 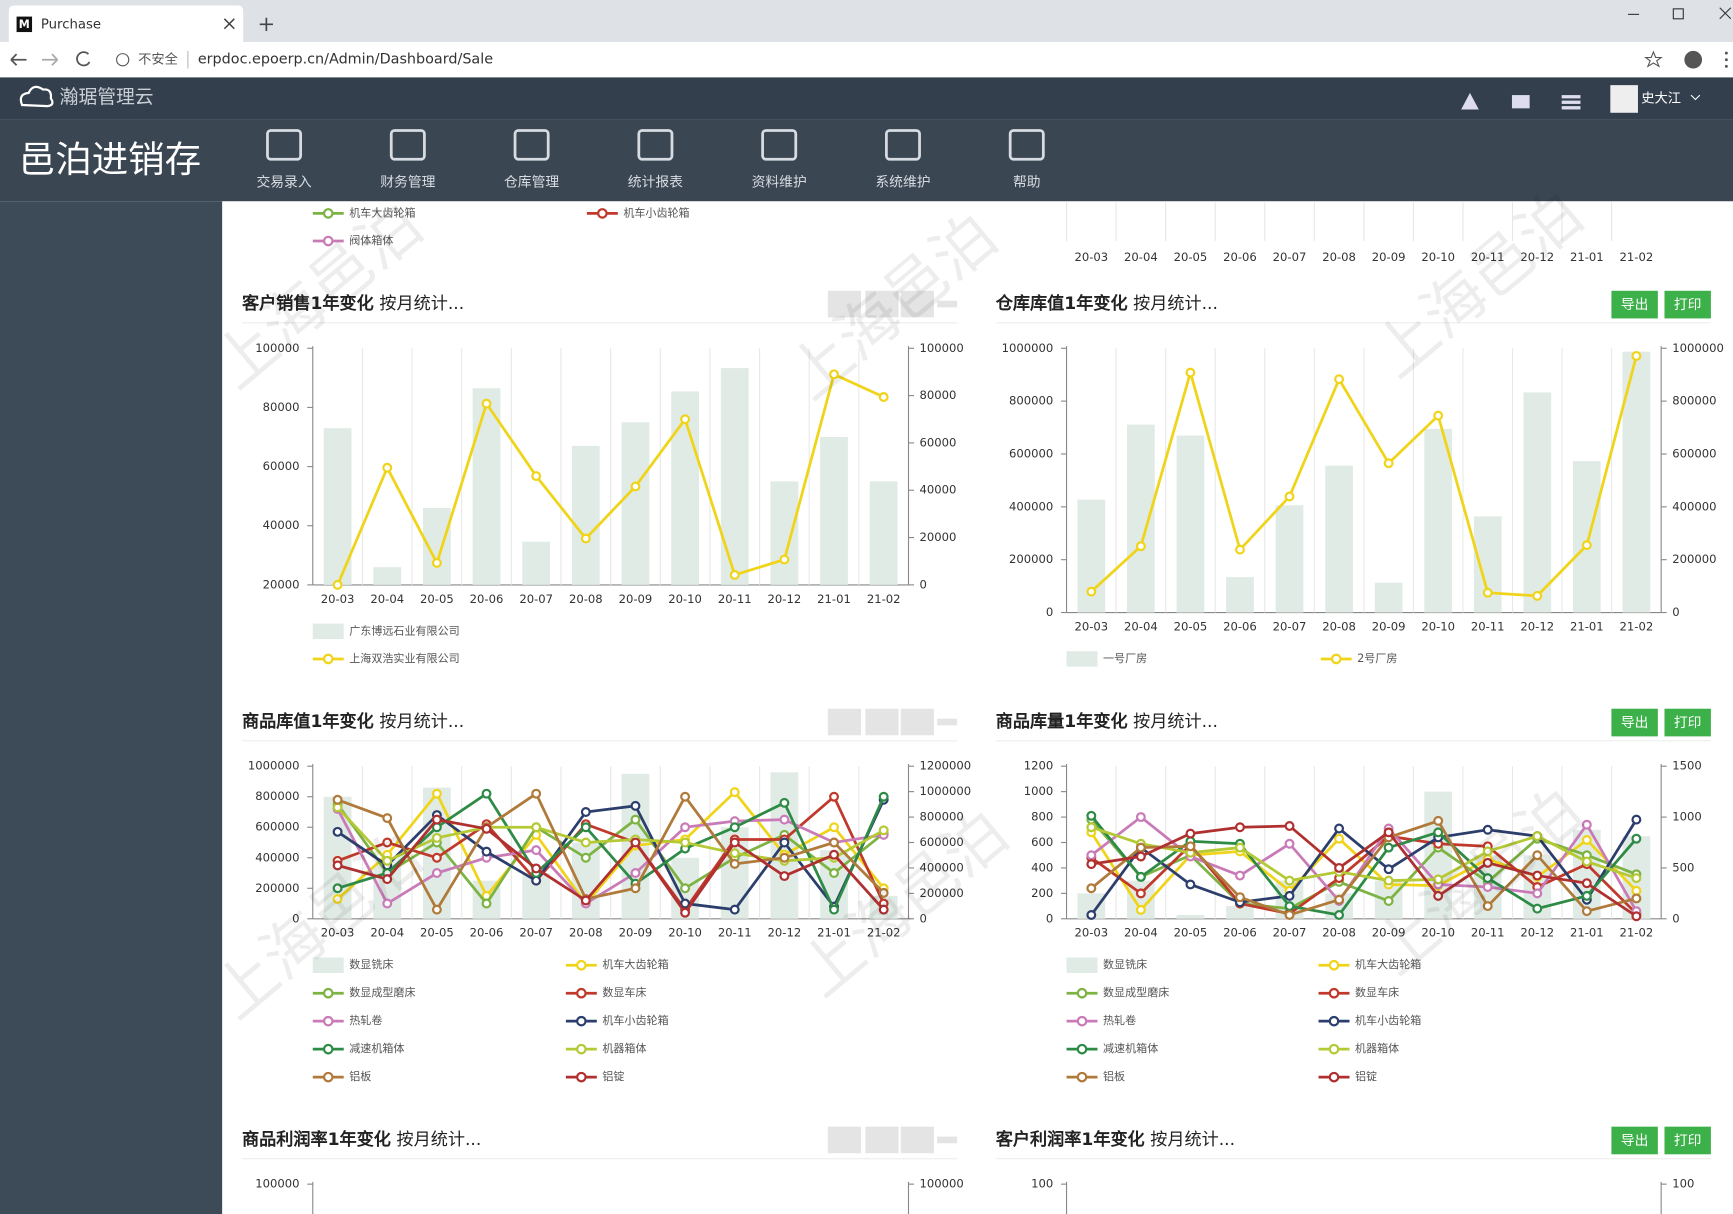 I want to click on series-line, so click(x=610, y=854).